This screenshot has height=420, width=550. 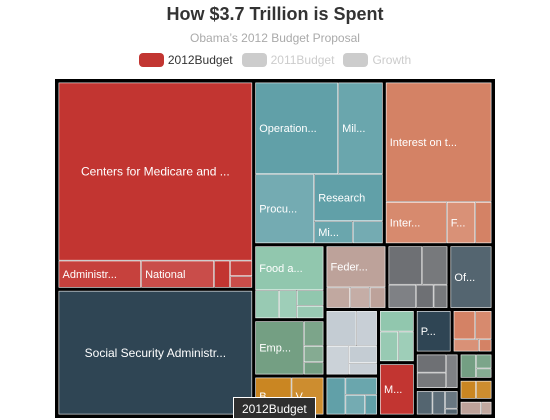 I want to click on treemap-cell-office-of-personnel-management, so click(x=471, y=277).